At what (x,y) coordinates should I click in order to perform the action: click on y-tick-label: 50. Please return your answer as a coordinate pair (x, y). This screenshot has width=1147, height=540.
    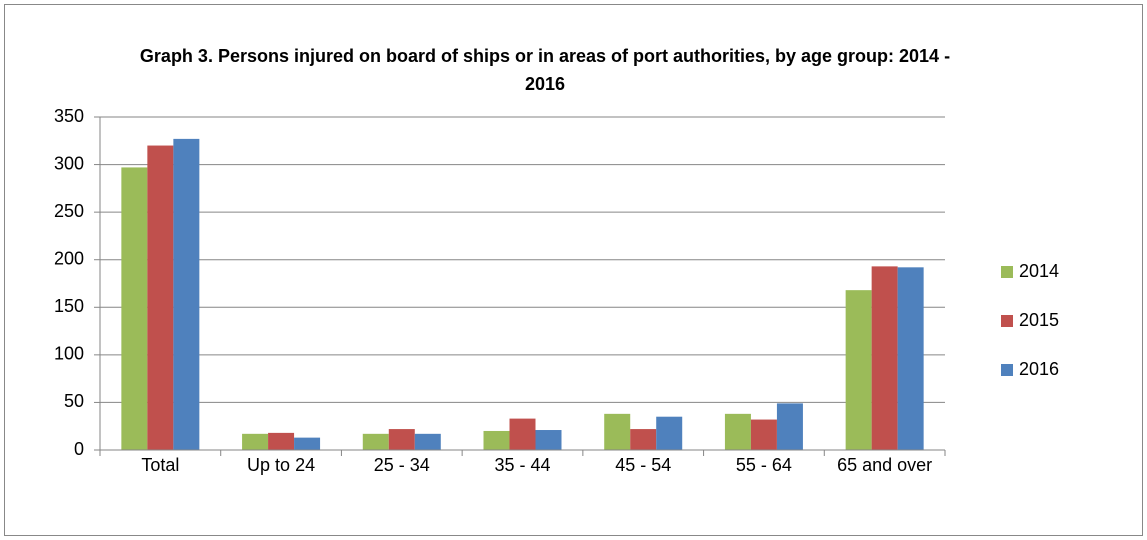
    Looking at the image, I should click on (74, 401).